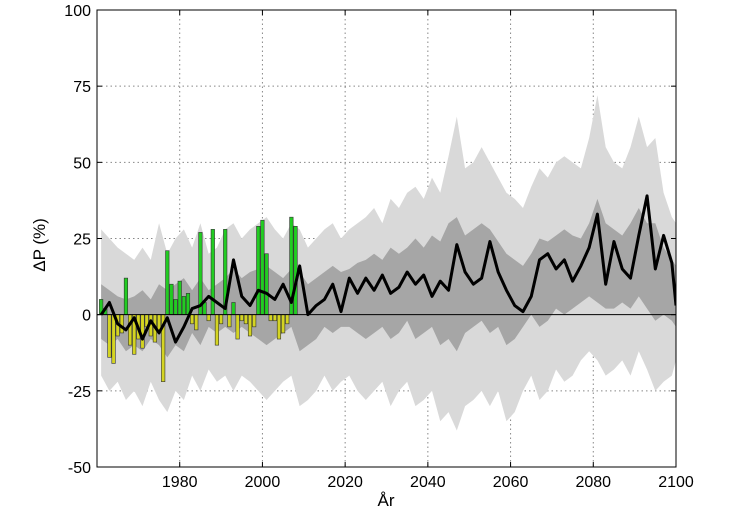 The image size is (747, 529). I want to click on y-tick-label: 25, so click(82, 240).